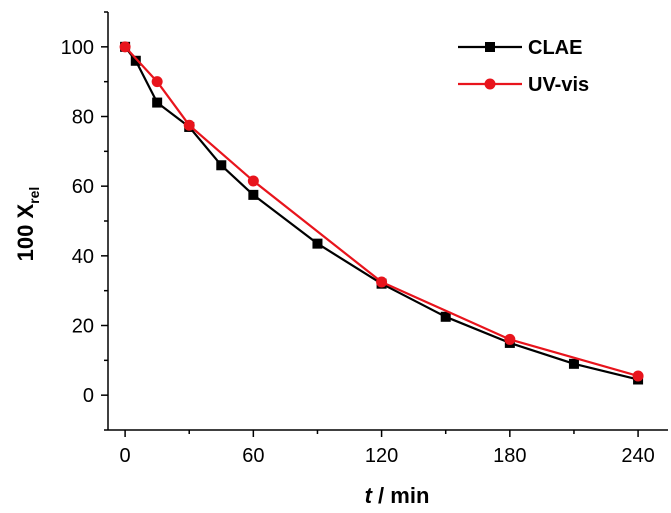  What do you see at coordinates (34, 195) in the screenshot?
I see `y-axis-label-subscript: rel` at bounding box center [34, 195].